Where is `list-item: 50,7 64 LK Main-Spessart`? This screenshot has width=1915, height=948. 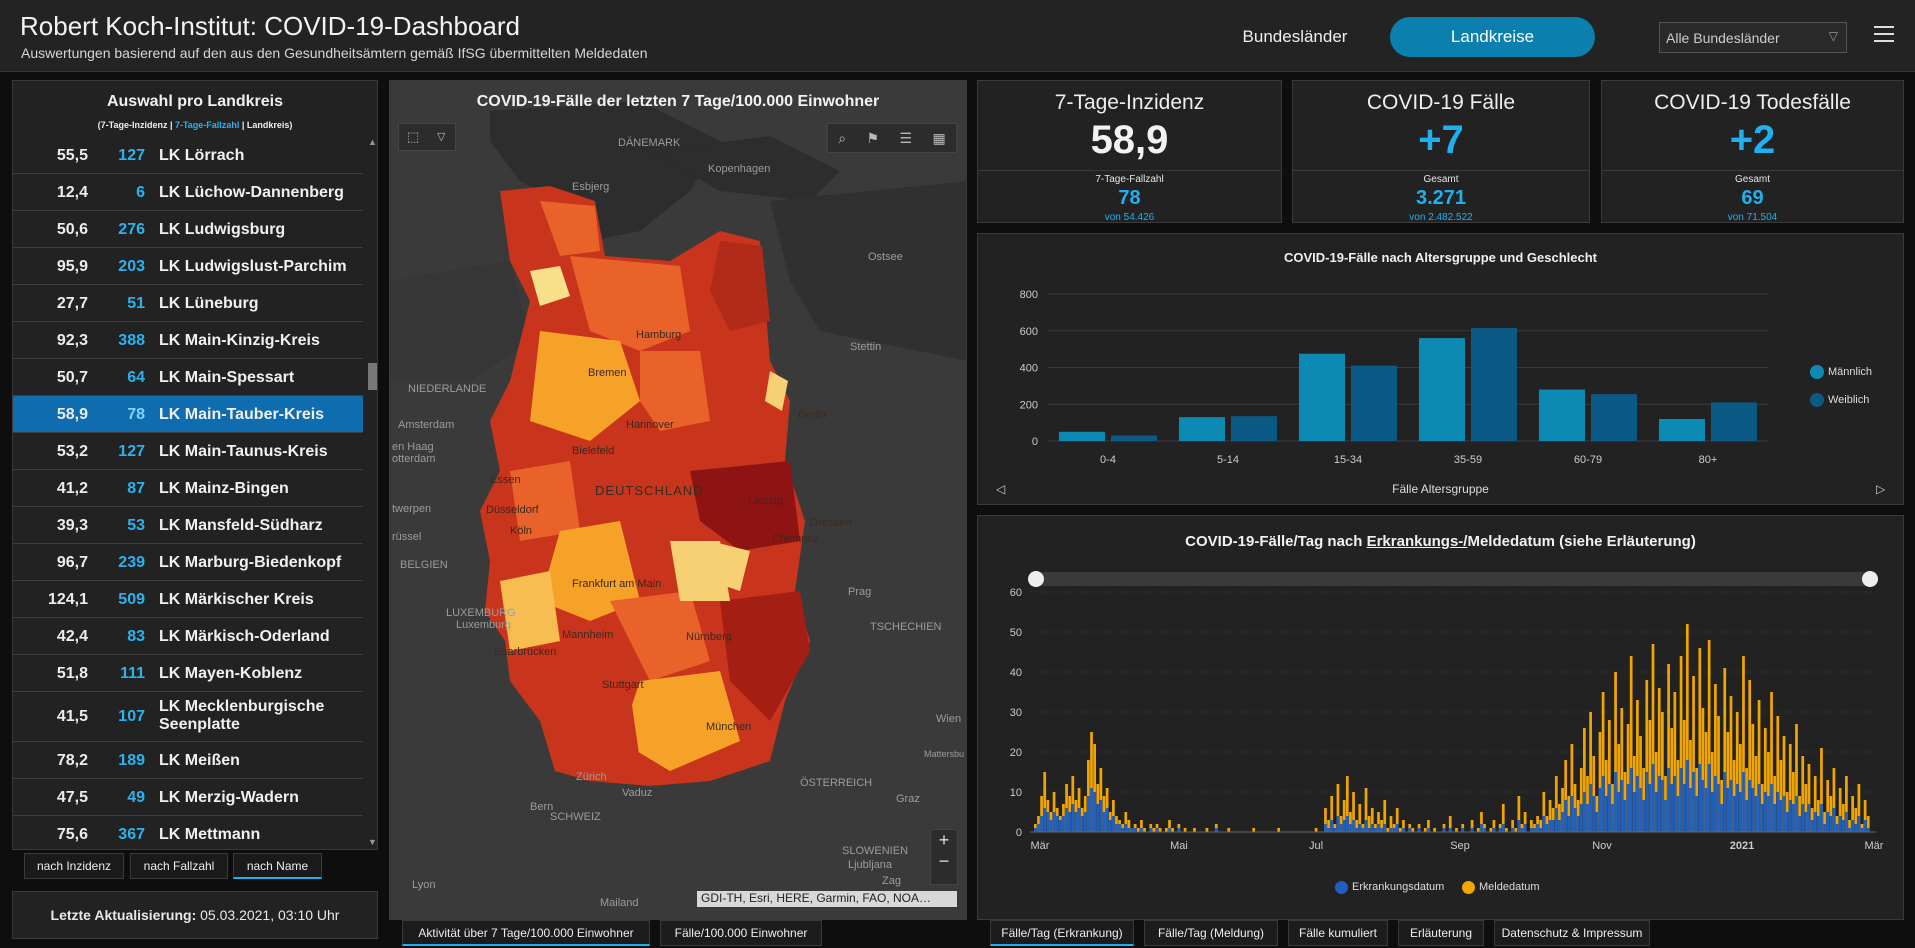
list-item: 50,7 64 LK Main-Spessart is located at coordinates (188, 377).